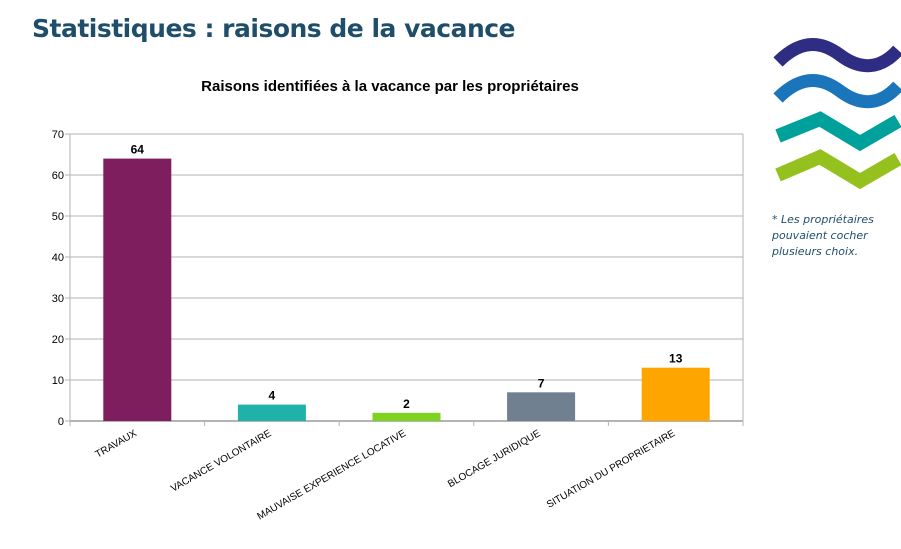  What do you see at coordinates (58, 299) in the screenshot?
I see `y-tick-label: 30` at bounding box center [58, 299].